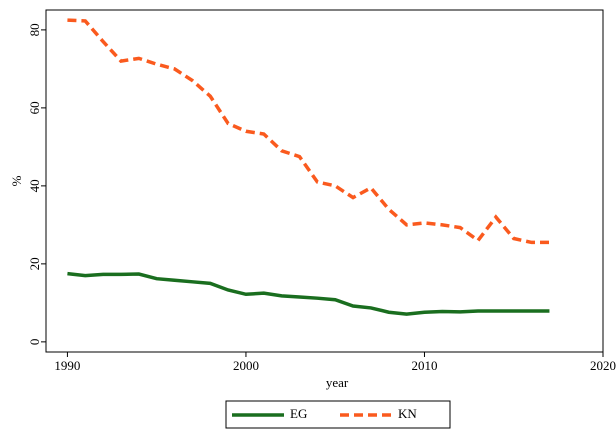 The height and width of the screenshot is (431, 616). Describe the element at coordinates (298, 413) in the screenshot. I see `legend-label: EG` at that location.